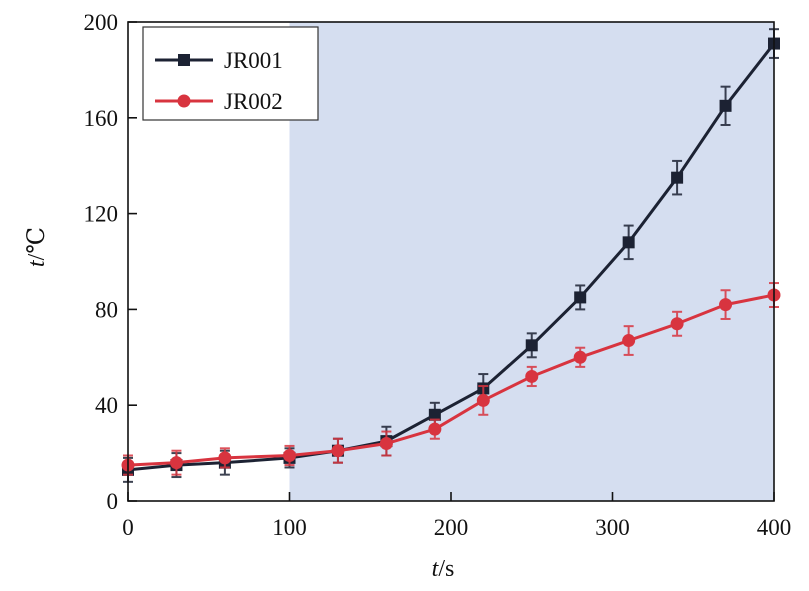 This screenshot has height=591, width=809. I want to click on legend-label-jr001: JR001, so click(253, 60).